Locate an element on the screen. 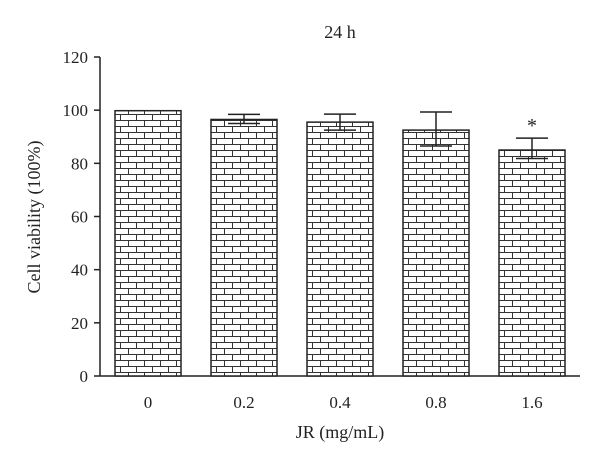 The height and width of the screenshot is (466, 600). x-tick-label: 0.4 is located at coordinates (340, 402).